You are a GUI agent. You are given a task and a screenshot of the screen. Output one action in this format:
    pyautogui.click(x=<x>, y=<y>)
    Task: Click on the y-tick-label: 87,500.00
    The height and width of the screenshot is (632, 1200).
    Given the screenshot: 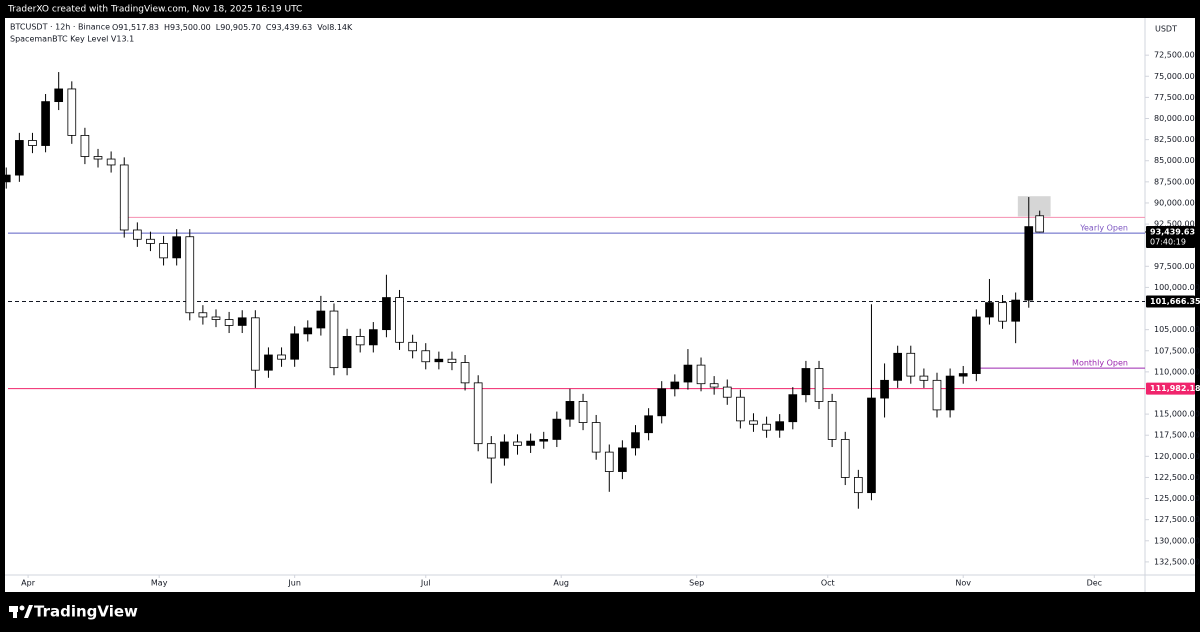 What is the action you would take?
    pyautogui.click(x=1174, y=181)
    